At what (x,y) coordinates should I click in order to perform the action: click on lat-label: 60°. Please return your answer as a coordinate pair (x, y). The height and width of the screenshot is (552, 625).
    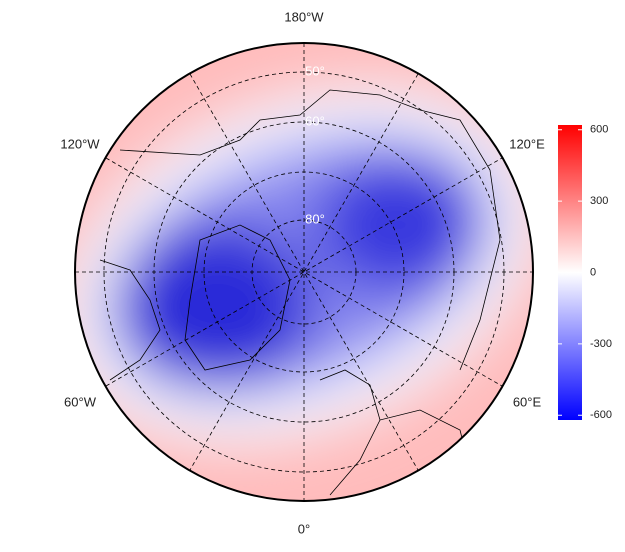
    Looking at the image, I should click on (315, 120).